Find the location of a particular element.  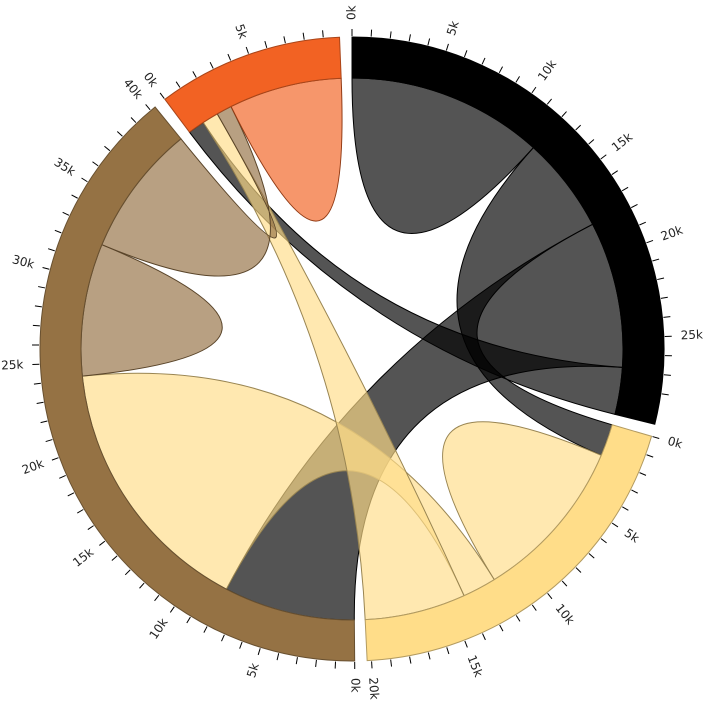

tick-label: 25k is located at coordinates (691, 334).